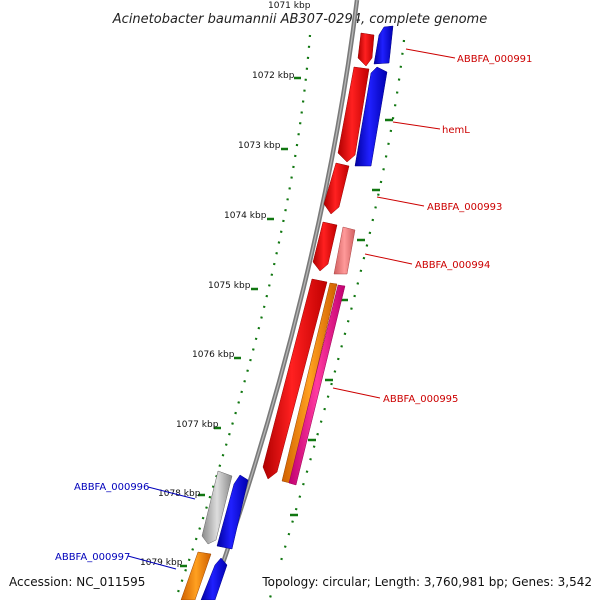 The height and width of the screenshot is (600, 600). What do you see at coordinates (179, 494) in the screenshot?
I see `tick-label-1078: 1078 kbp` at bounding box center [179, 494].